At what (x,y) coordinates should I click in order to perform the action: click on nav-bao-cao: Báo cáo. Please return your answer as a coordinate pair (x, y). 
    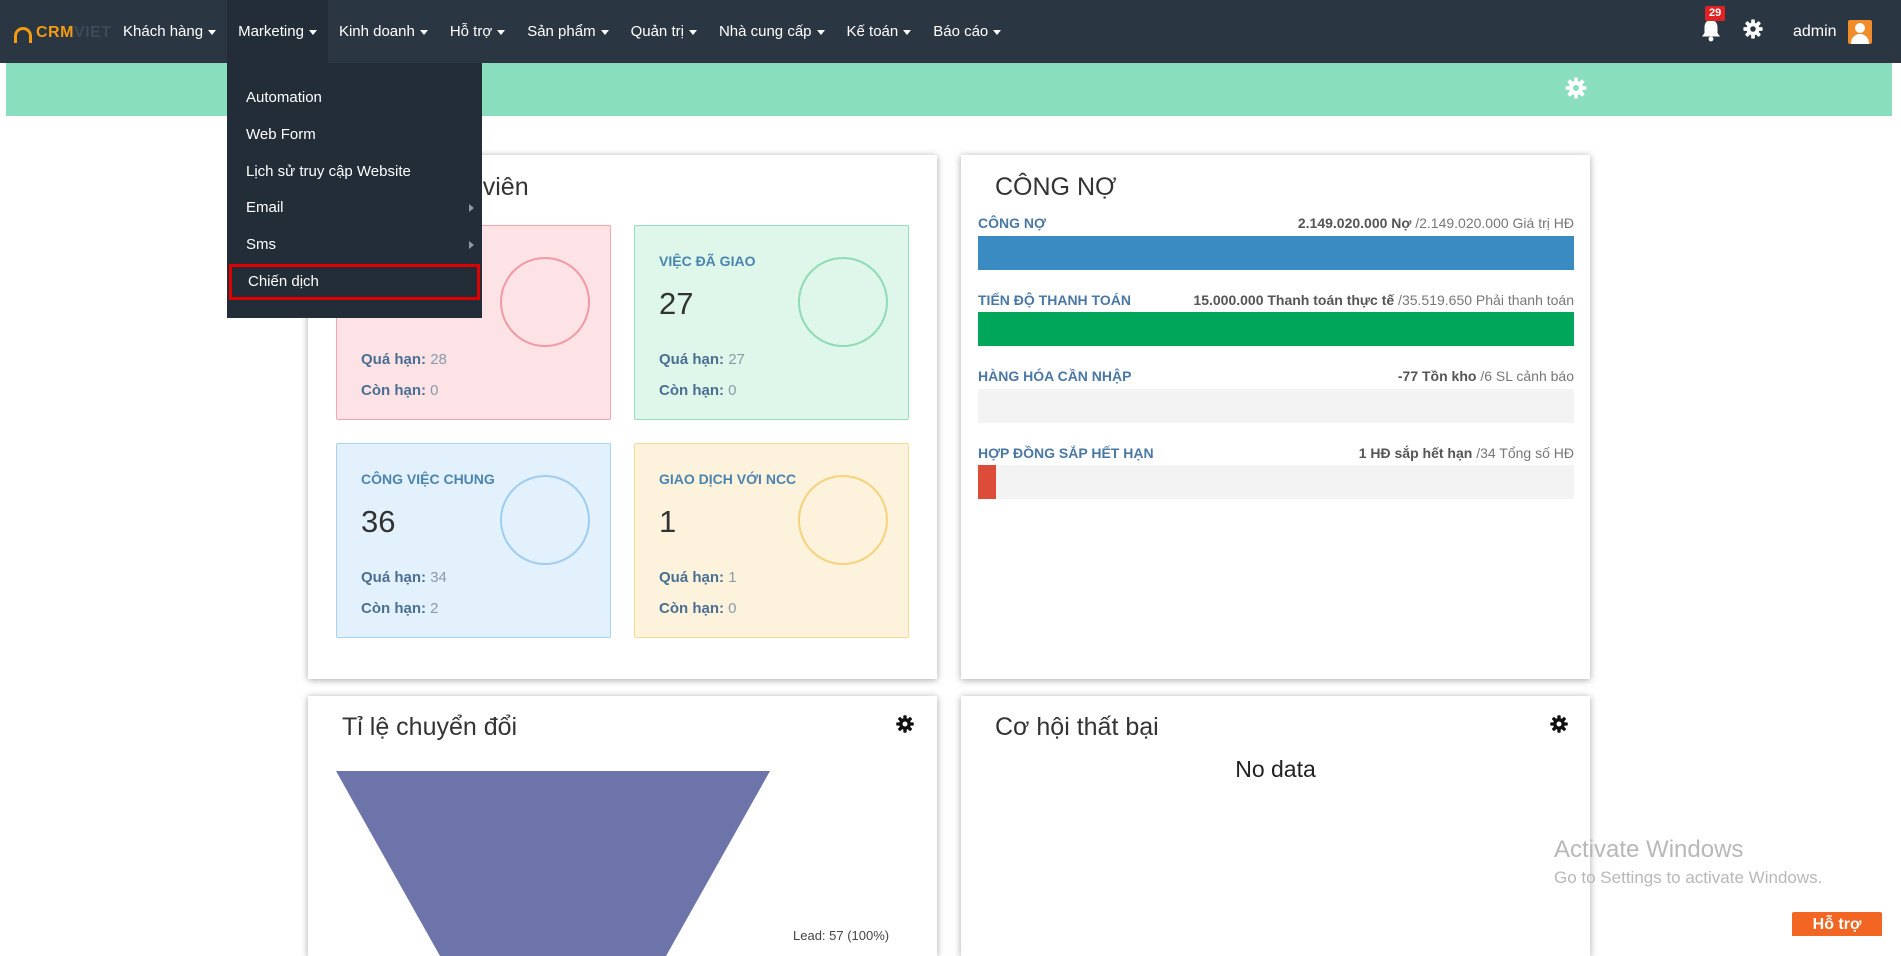
    Looking at the image, I should click on (967, 31).